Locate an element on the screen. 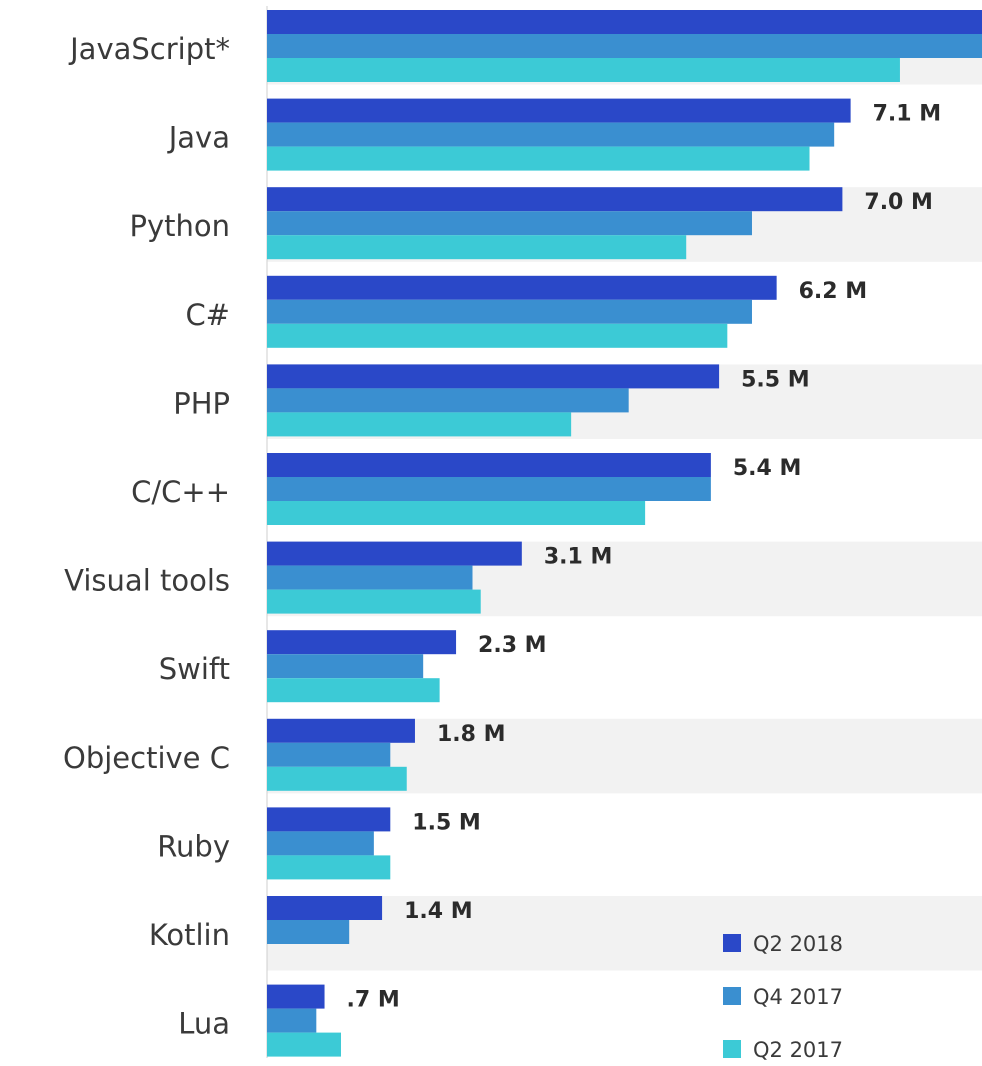  bar-lua-q4-2017 is located at coordinates (292, 1020).